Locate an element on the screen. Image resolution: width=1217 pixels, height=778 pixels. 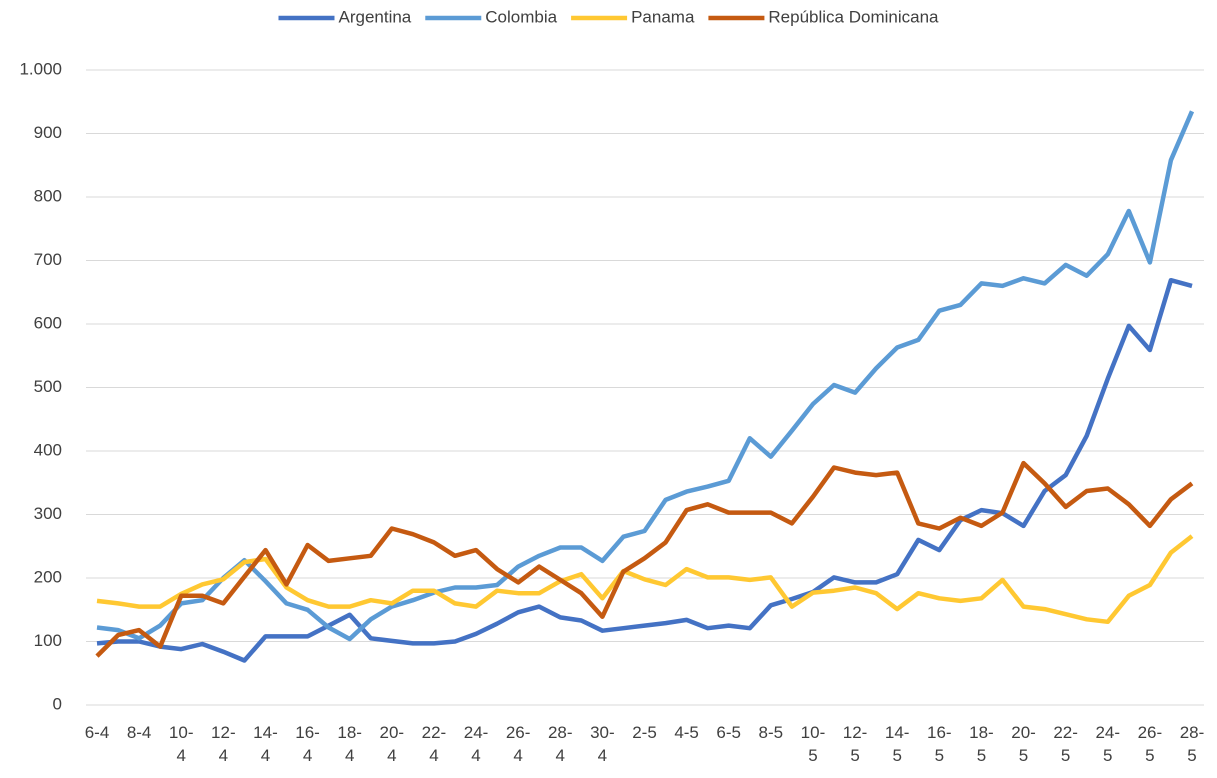
legend-label: Colombia is located at coordinates (521, 16).